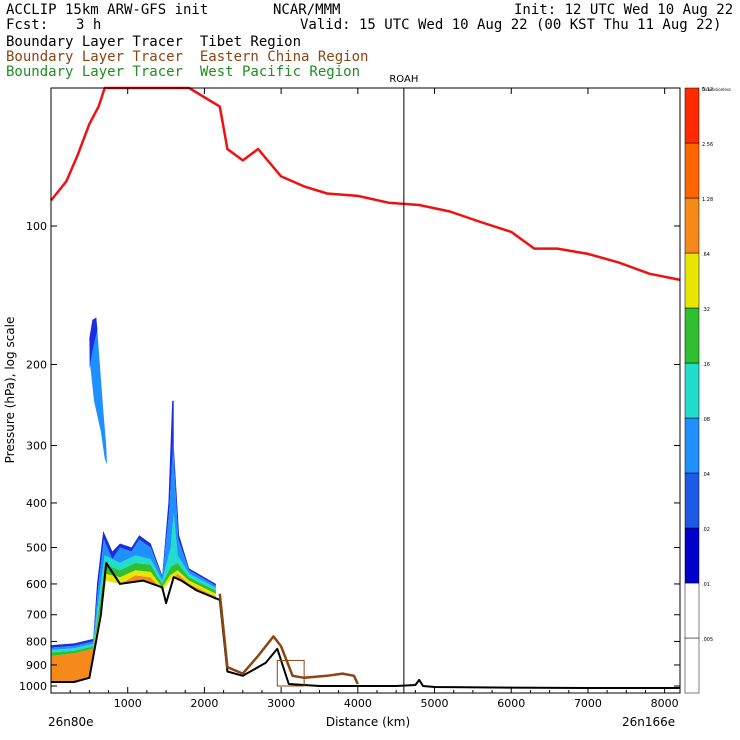 This screenshot has width=740, height=740. Describe the element at coordinates (706, 530) in the screenshot. I see `colorbar-level-label: .02` at that location.